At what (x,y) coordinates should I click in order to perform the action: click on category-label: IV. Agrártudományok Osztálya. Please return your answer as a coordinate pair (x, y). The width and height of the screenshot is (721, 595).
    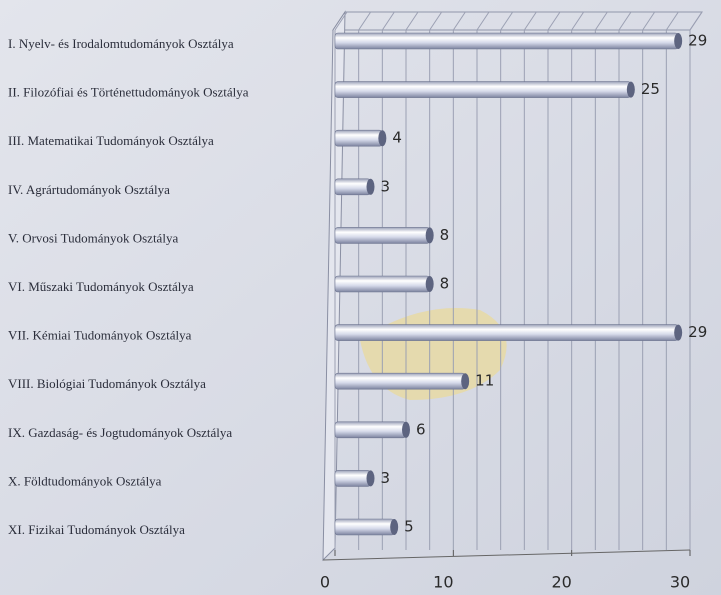
    Looking at the image, I should click on (89, 189).